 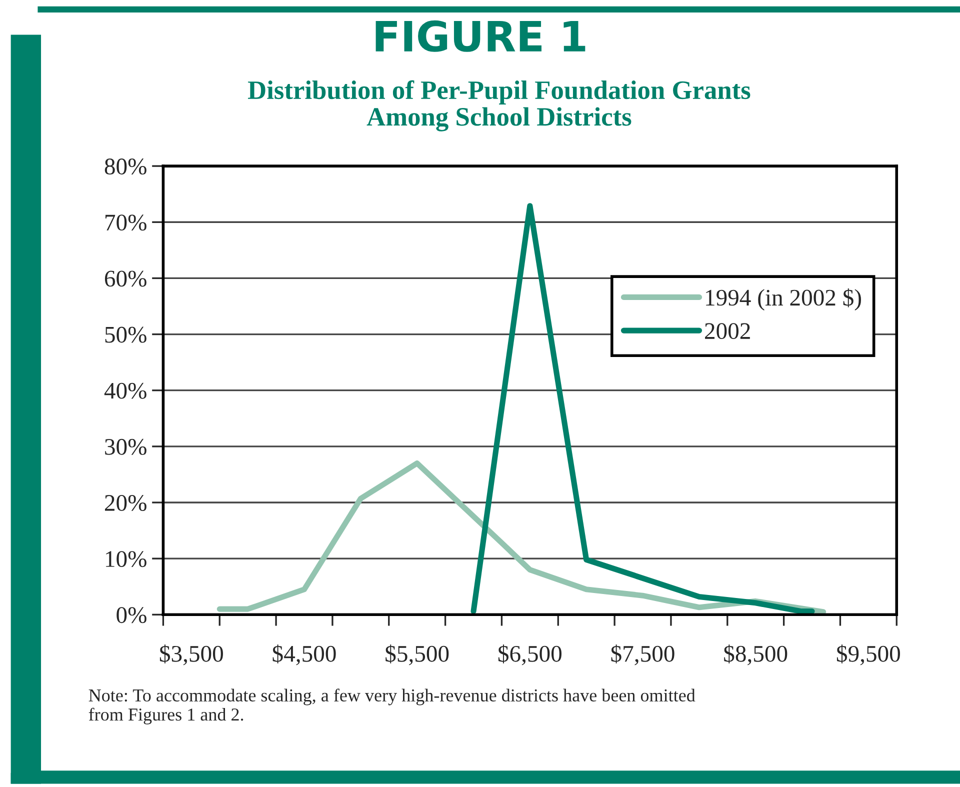 What do you see at coordinates (125, 334) in the screenshot?
I see `y-tick-label: 50%` at bounding box center [125, 334].